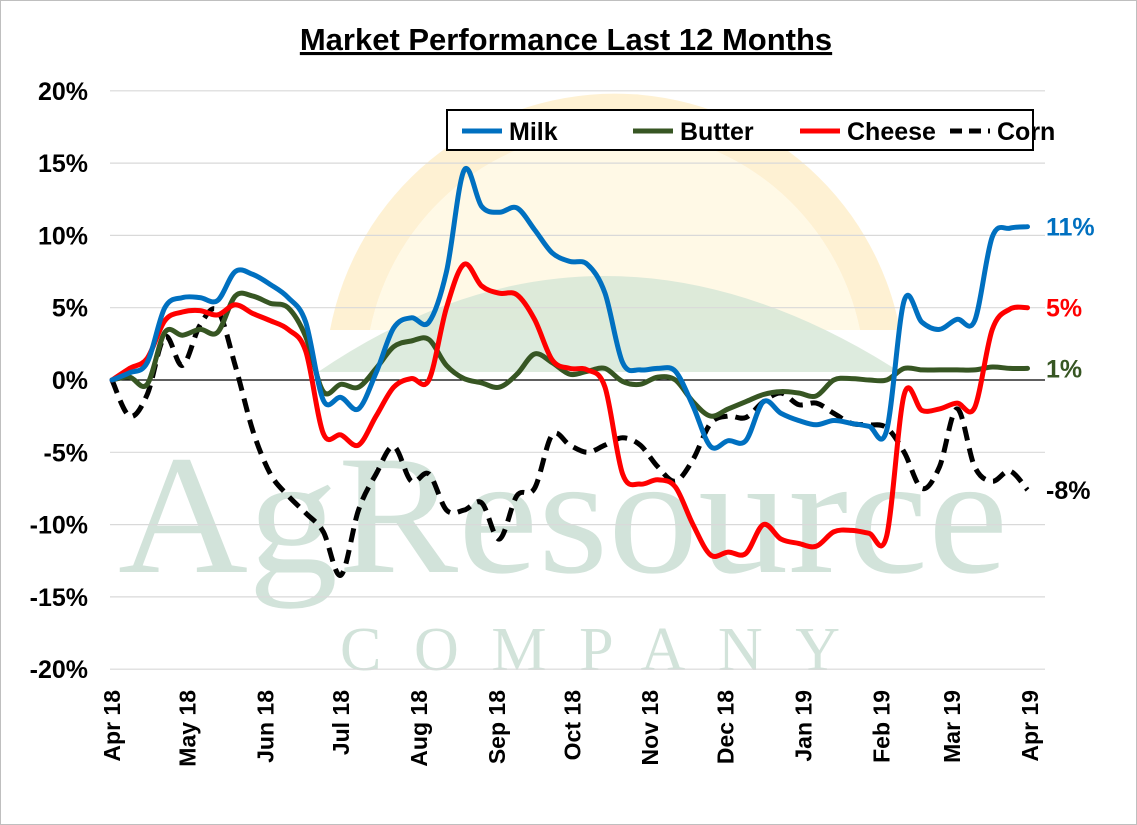 The height and width of the screenshot is (825, 1137). What do you see at coordinates (650, 728) in the screenshot?
I see `x-tick-label: Nov 18` at bounding box center [650, 728].